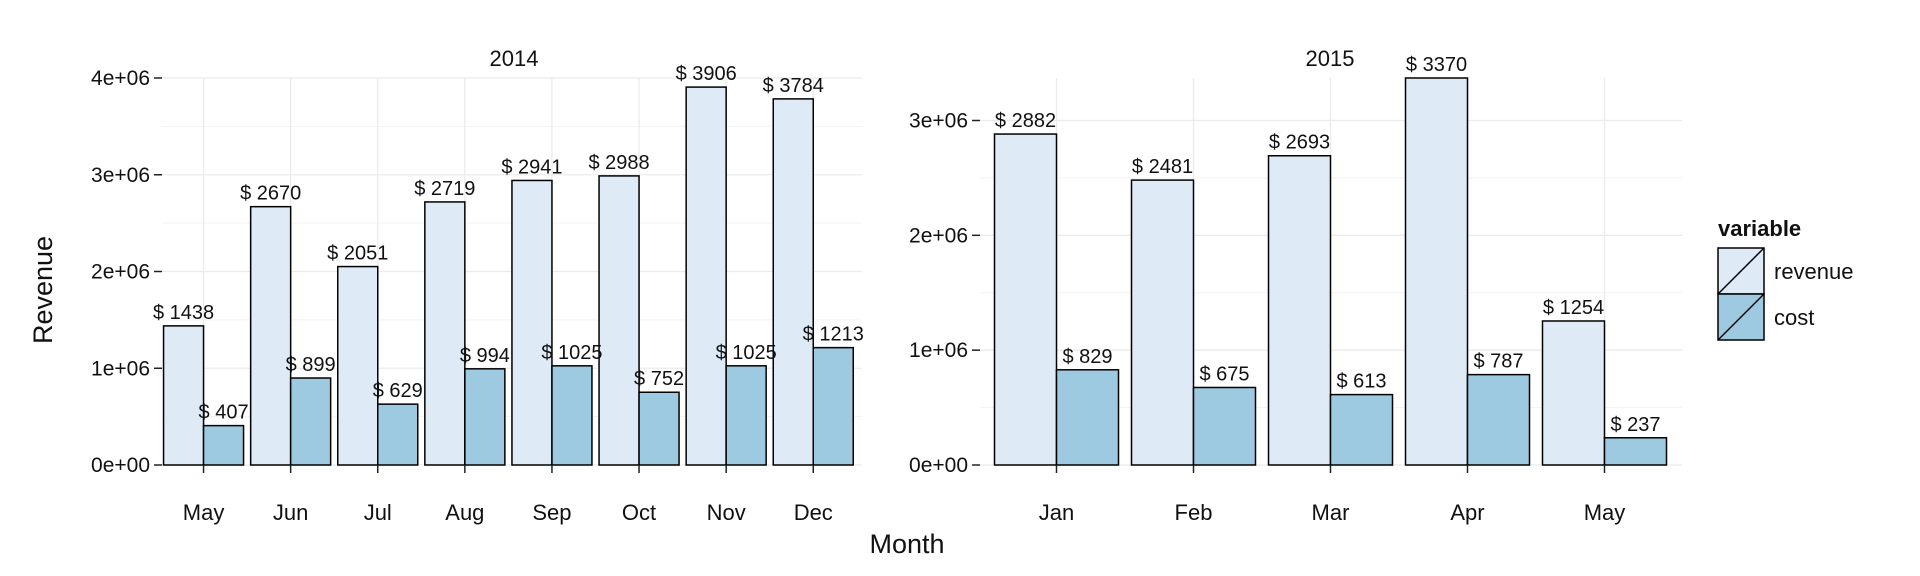 This screenshot has width=1920, height=576. What do you see at coordinates (1331, 512) in the screenshot?
I see `x-tick-label: Mar` at bounding box center [1331, 512].